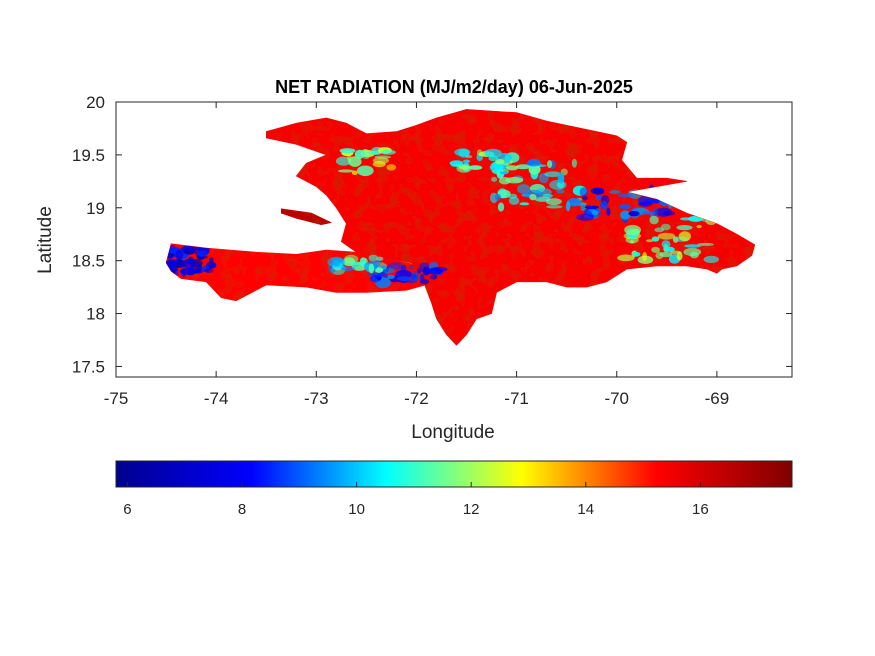 This screenshot has height=656, width=875. Describe the element at coordinates (471, 509) in the screenshot. I see `colorbar-tick-label: 12` at that location.